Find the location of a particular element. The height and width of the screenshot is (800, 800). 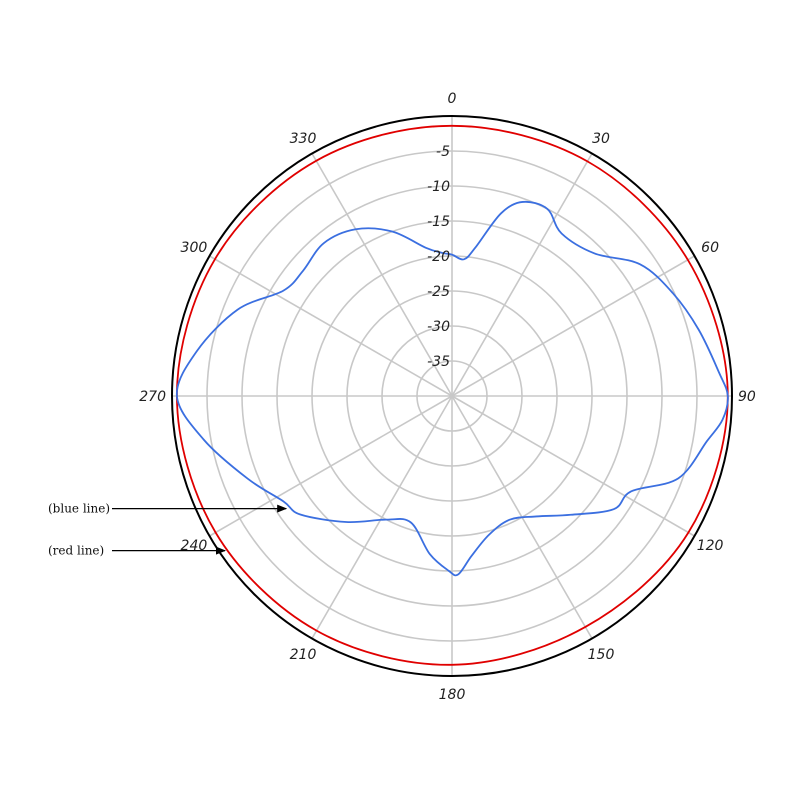

angle-label-210: 210 is located at coordinates (303, 655).